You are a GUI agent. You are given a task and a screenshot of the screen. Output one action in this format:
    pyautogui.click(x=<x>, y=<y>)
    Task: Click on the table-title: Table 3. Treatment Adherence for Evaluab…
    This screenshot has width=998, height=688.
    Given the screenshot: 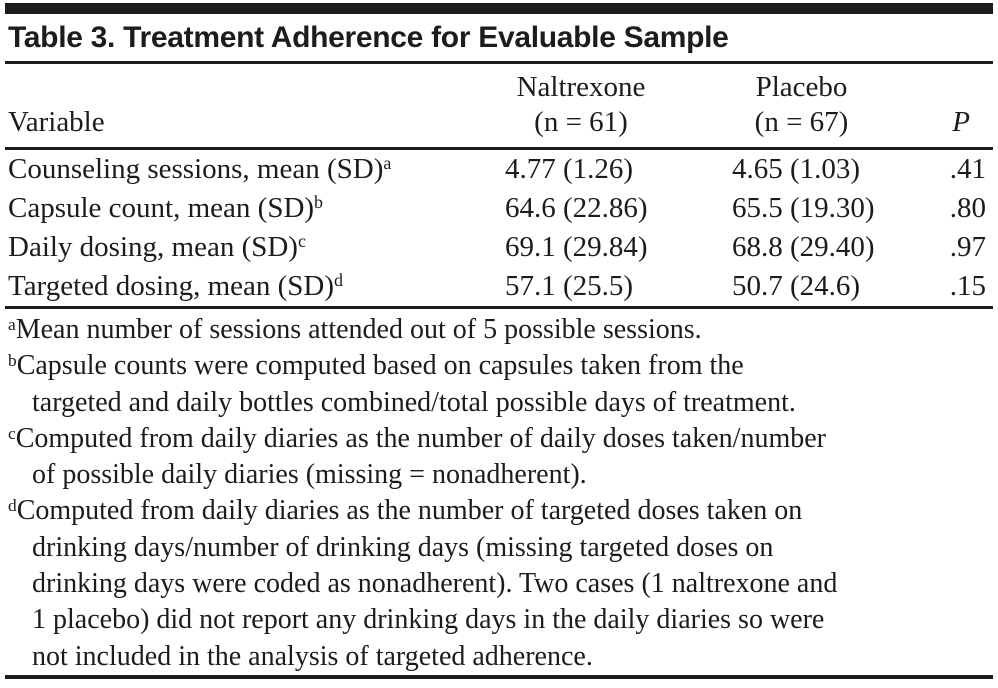 What is the action you would take?
    pyautogui.click(x=368, y=37)
    